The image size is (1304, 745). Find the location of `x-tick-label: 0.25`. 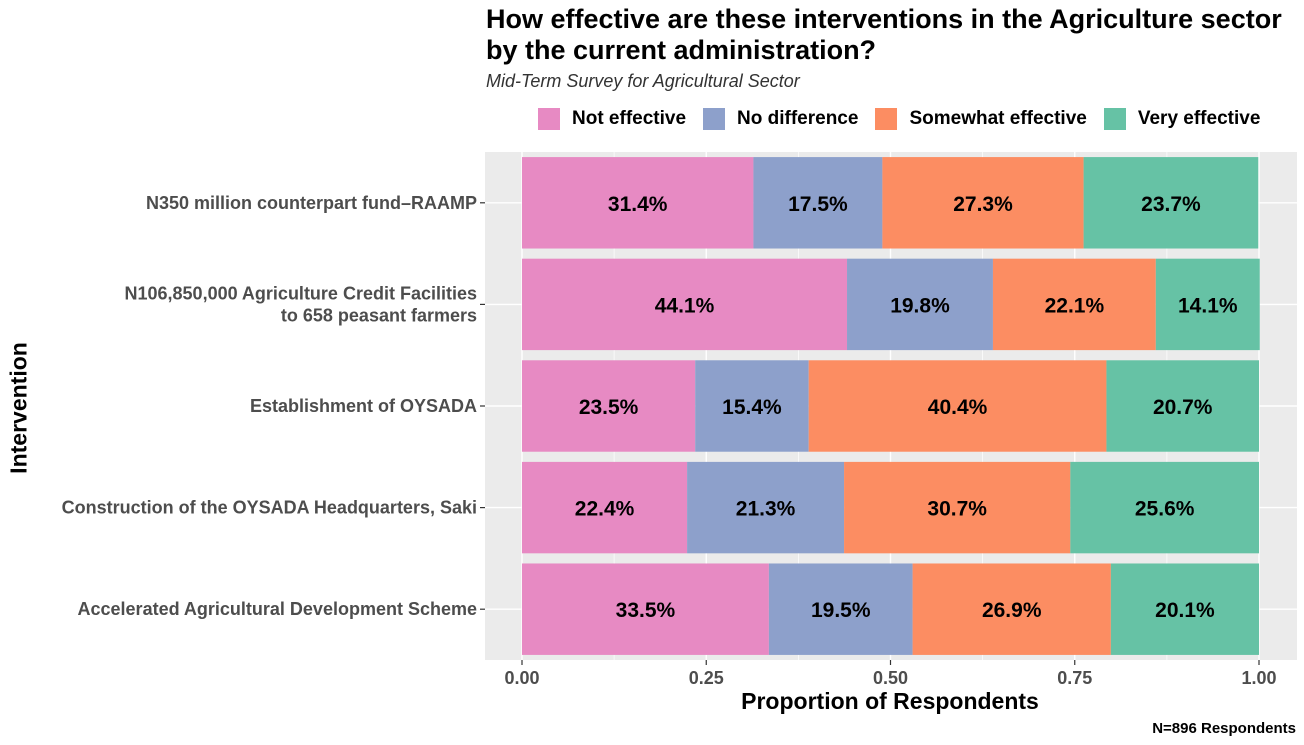

x-tick-label: 0.25 is located at coordinates (706, 678).